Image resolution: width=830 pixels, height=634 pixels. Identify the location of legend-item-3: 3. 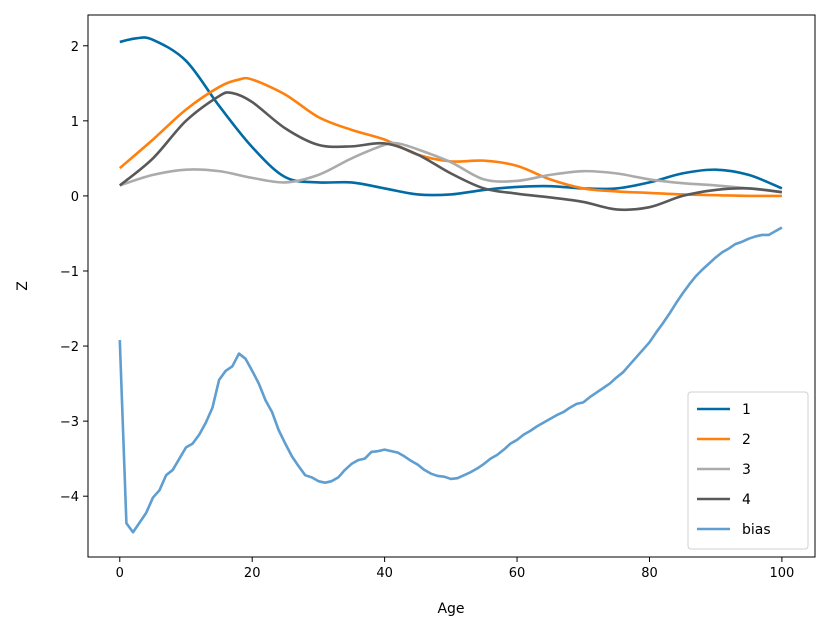
(724, 470).